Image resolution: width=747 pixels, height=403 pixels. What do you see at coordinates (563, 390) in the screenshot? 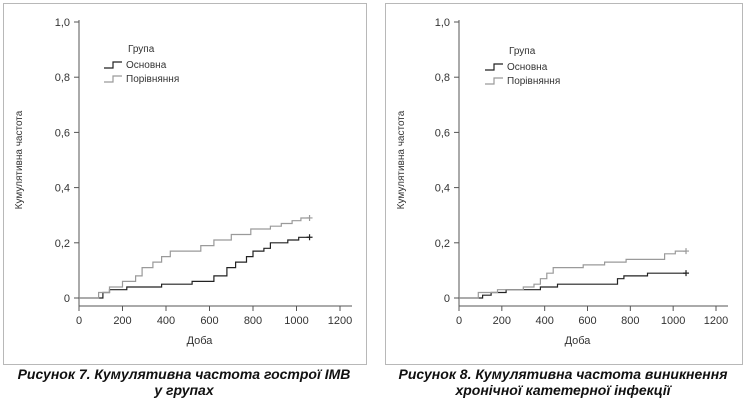
I see `caption-line: хронічної катетерної інфекції` at bounding box center [563, 390].